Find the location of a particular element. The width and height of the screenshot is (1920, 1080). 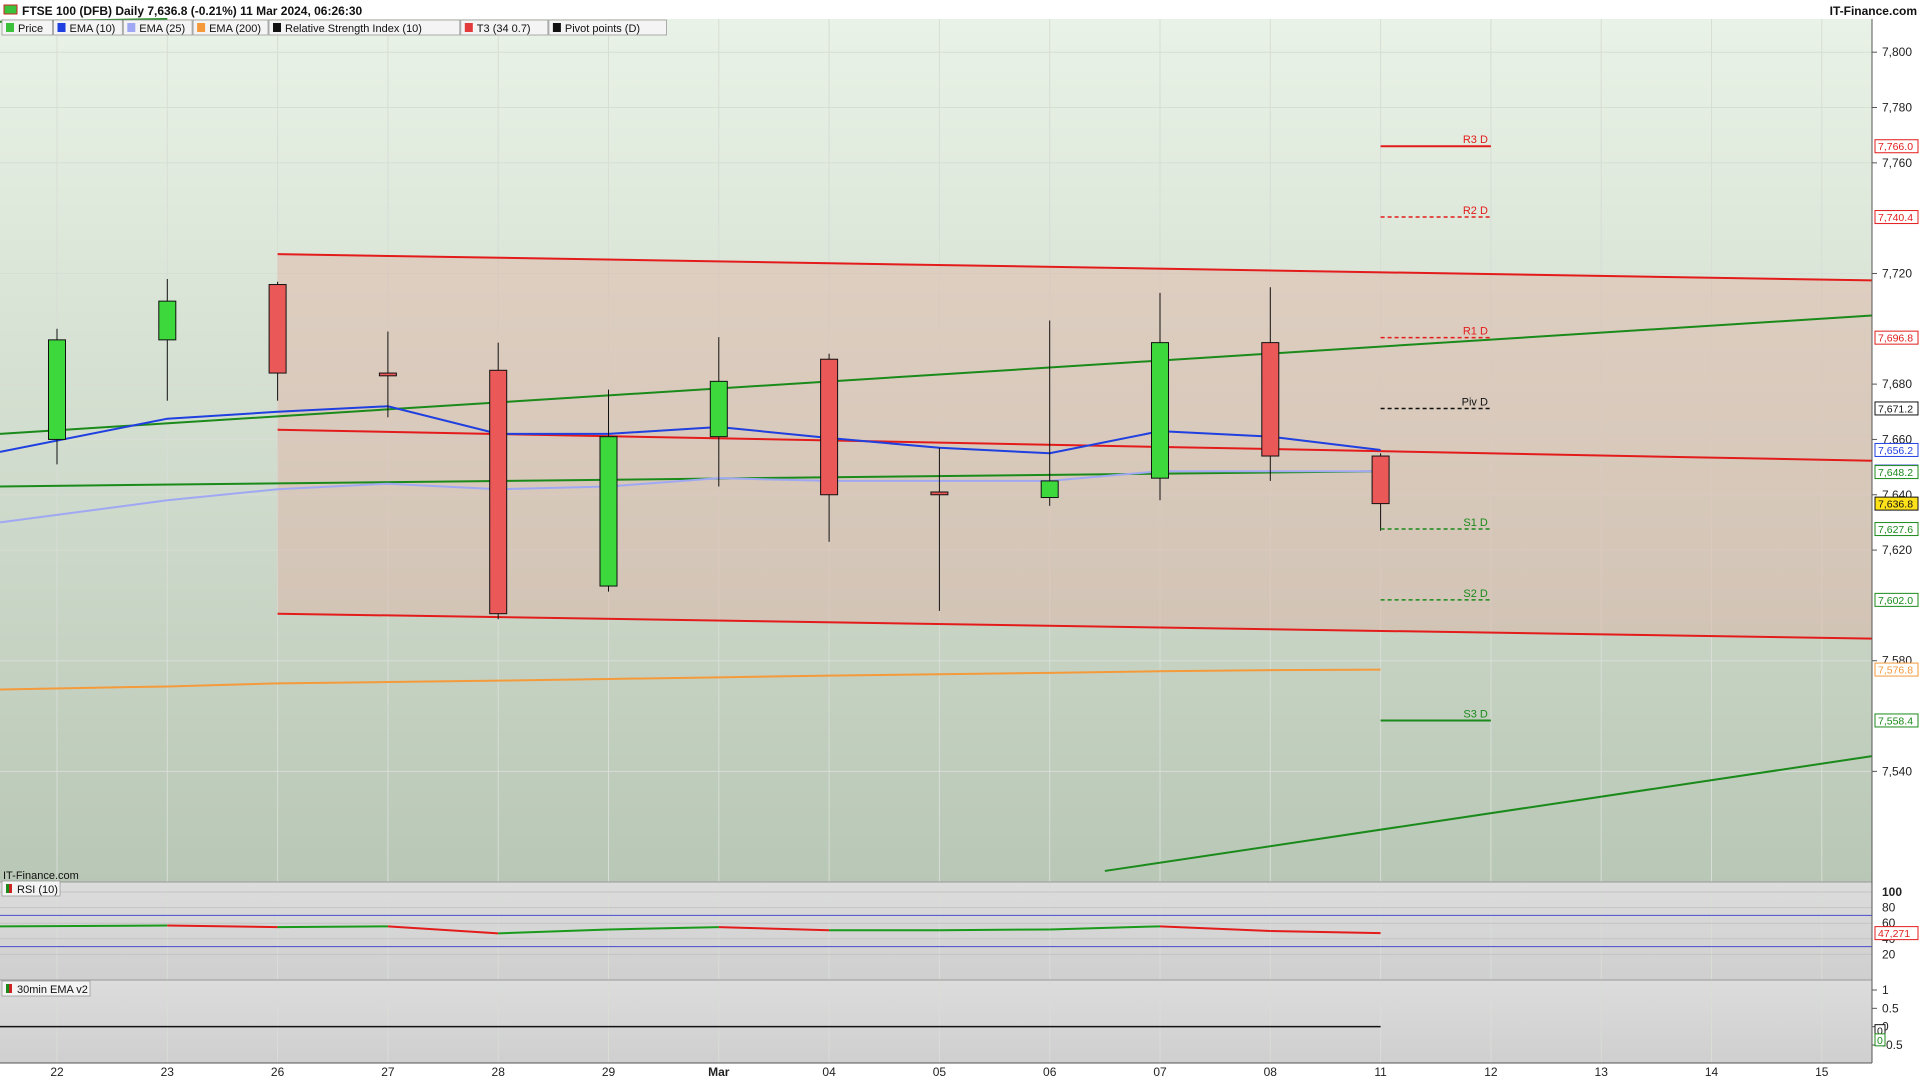

pivot-label: S1 D is located at coordinates (1475, 523).